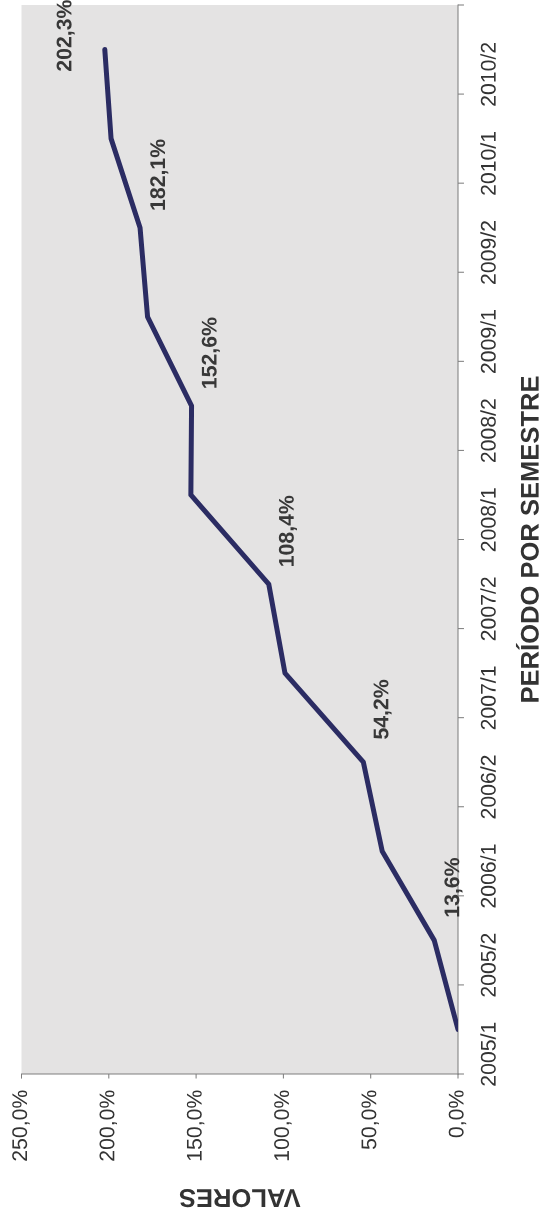 This screenshot has height=1221, width=545. What do you see at coordinates (488, 698) in the screenshot?
I see `y-tick-label: 2007/1` at bounding box center [488, 698].